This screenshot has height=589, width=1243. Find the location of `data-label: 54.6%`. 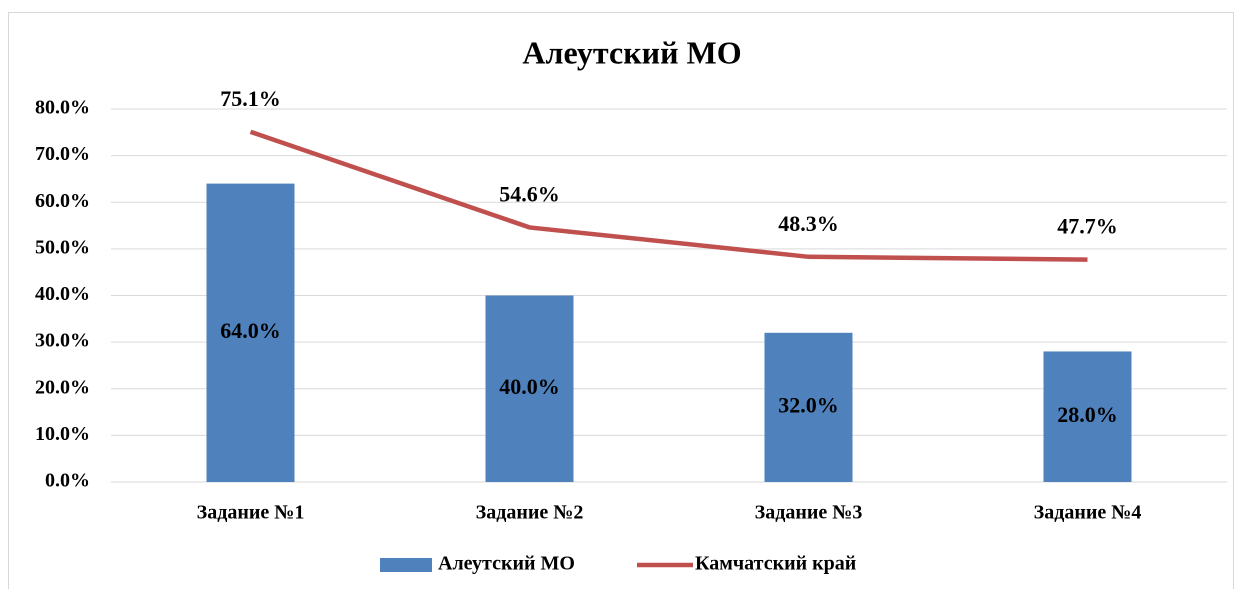

data-label: 54.6% is located at coordinates (529, 193).